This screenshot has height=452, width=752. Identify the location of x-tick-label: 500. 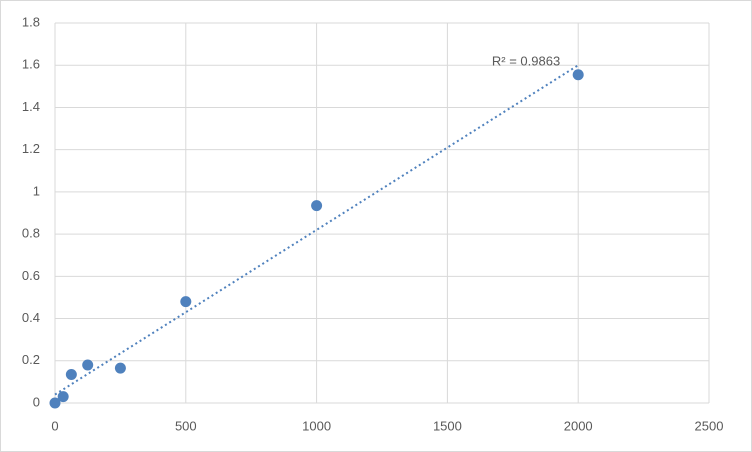
(186, 425).